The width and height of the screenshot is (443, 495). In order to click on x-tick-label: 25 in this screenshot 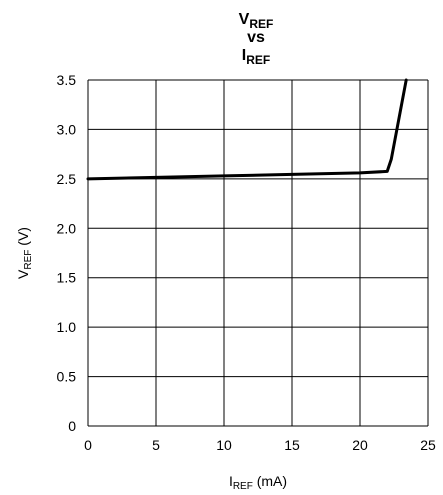, I will do `click(428, 445)`.